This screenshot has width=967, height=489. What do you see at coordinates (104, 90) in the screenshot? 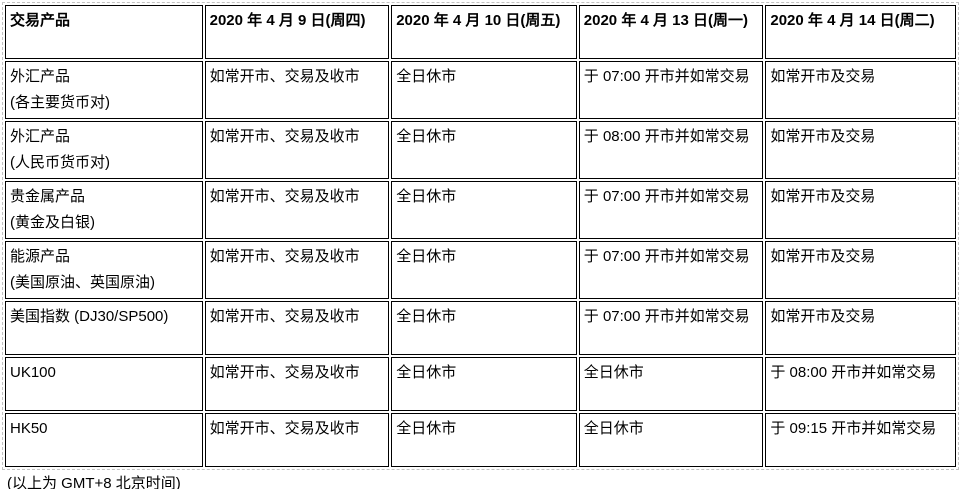
I see `cell-product: 外汇产品 (各主要货币对)` at bounding box center [104, 90].